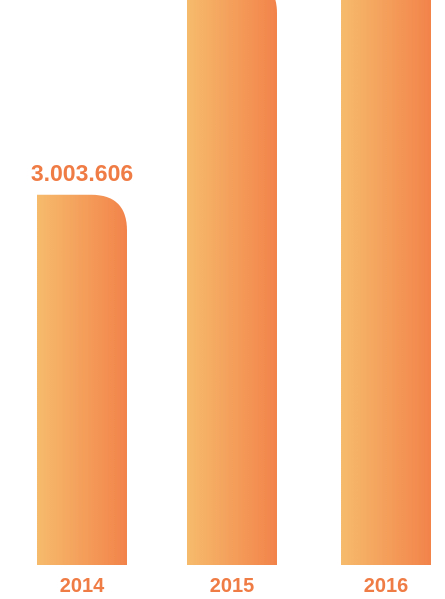 This screenshot has width=445, height=599. Describe the element at coordinates (82, 379) in the screenshot. I see `bar-2014` at that location.